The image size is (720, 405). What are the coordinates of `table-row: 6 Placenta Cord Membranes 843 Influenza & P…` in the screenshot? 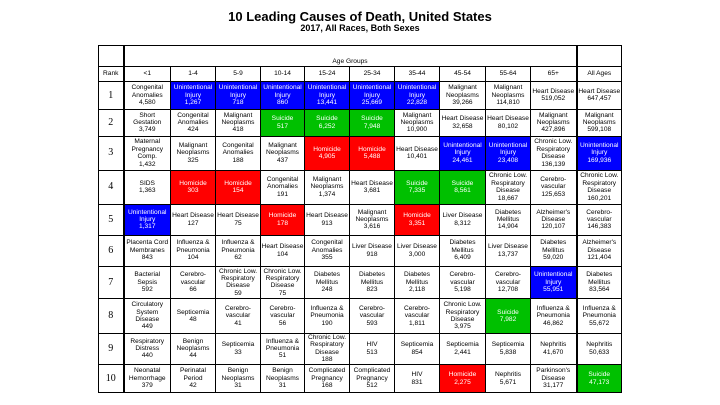 It's located at (360, 250).